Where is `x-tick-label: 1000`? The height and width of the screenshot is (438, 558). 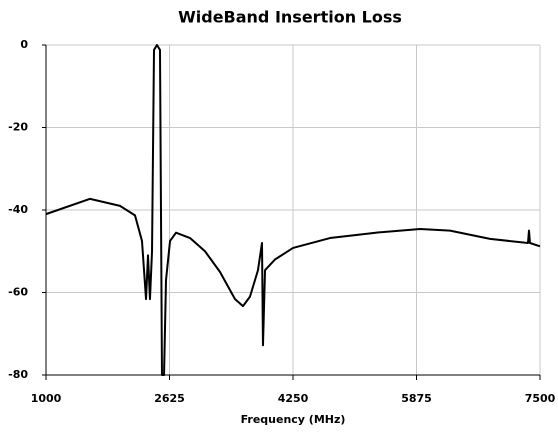
x-tick-label: 1000 is located at coordinates (46, 398).